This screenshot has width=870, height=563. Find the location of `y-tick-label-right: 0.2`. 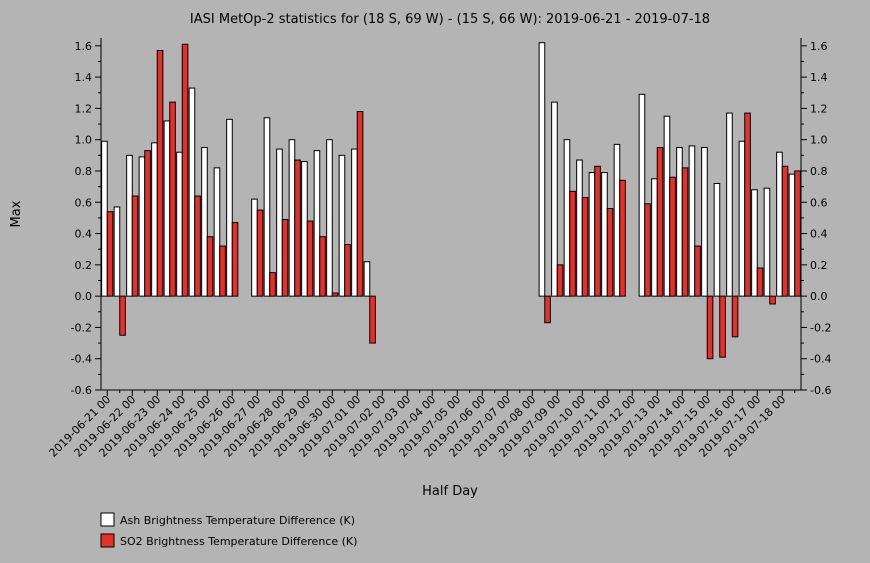

y-tick-label-right: 0.2 is located at coordinates (819, 265).